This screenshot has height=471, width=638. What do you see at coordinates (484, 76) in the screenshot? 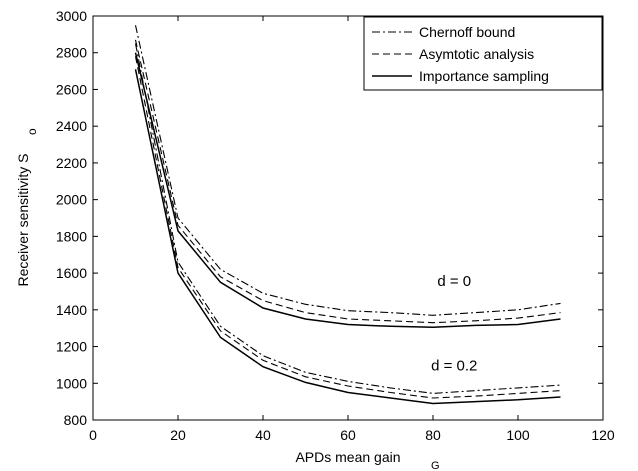
I see `legend-label-2: Importance sampling` at bounding box center [484, 76].